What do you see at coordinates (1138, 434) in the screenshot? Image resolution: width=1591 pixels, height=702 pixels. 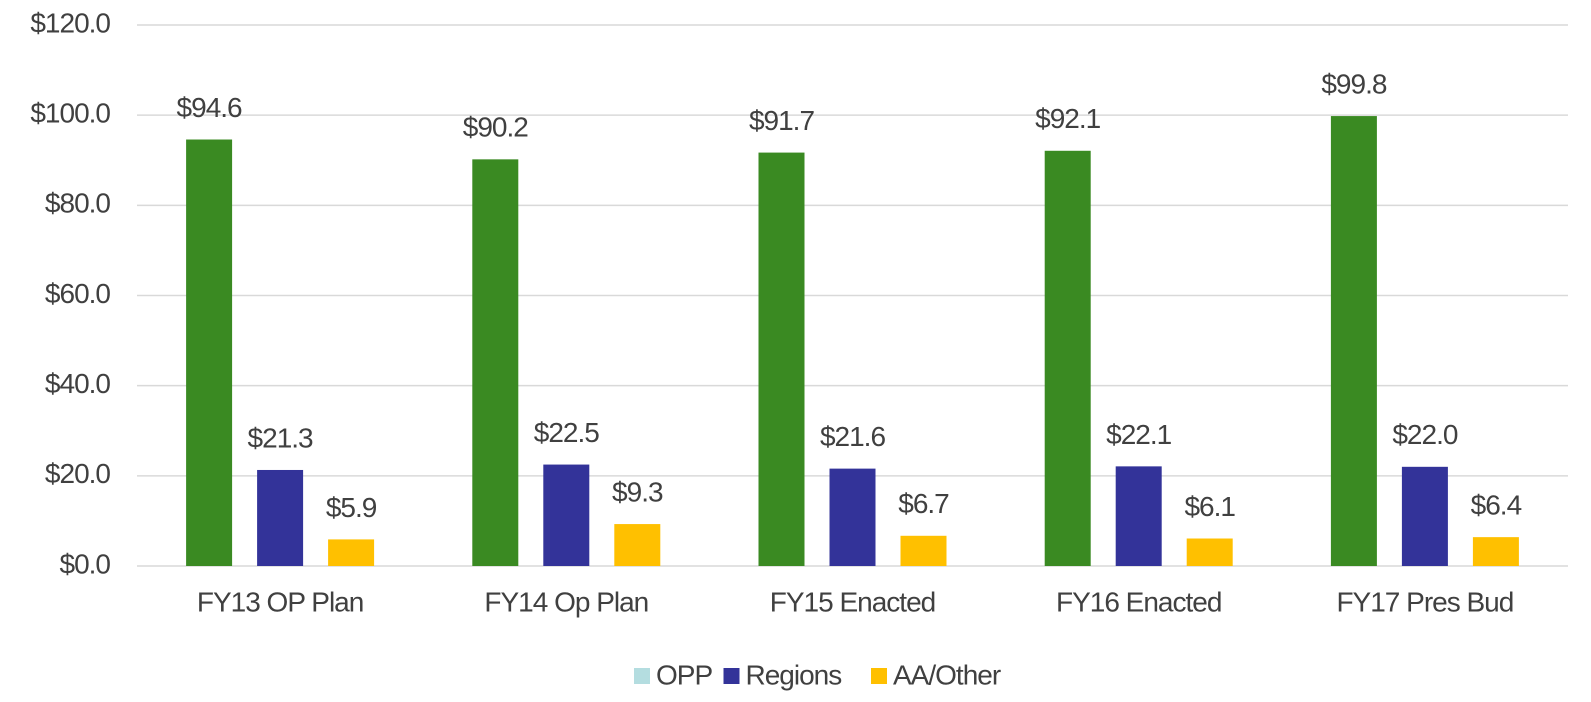 I see `data-label: $22.1` at bounding box center [1138, 434].